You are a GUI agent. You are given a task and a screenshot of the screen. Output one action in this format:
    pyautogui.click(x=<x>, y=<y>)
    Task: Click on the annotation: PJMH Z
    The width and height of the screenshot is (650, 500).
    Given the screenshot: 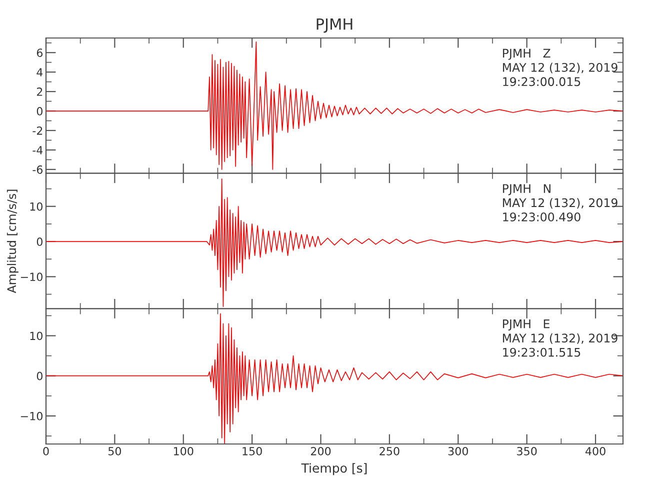 What is the action you would take?
    pyautogui.click(x=526, y=54)
    